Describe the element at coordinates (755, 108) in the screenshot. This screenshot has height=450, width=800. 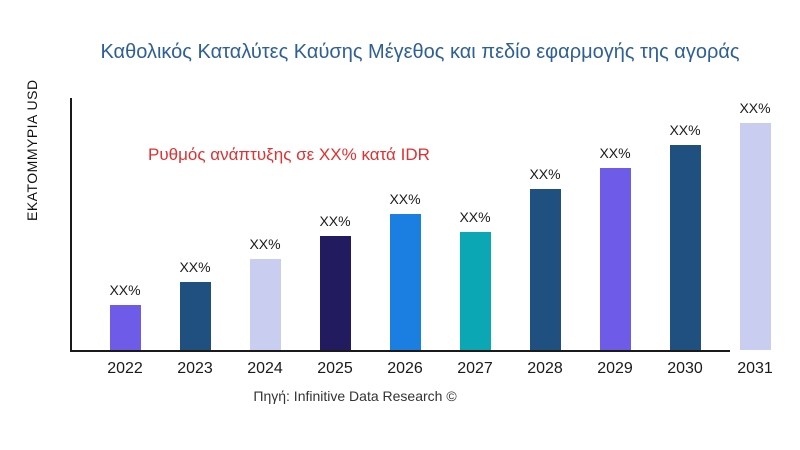
I see `bar-value-label-2031: XX%` at that location.